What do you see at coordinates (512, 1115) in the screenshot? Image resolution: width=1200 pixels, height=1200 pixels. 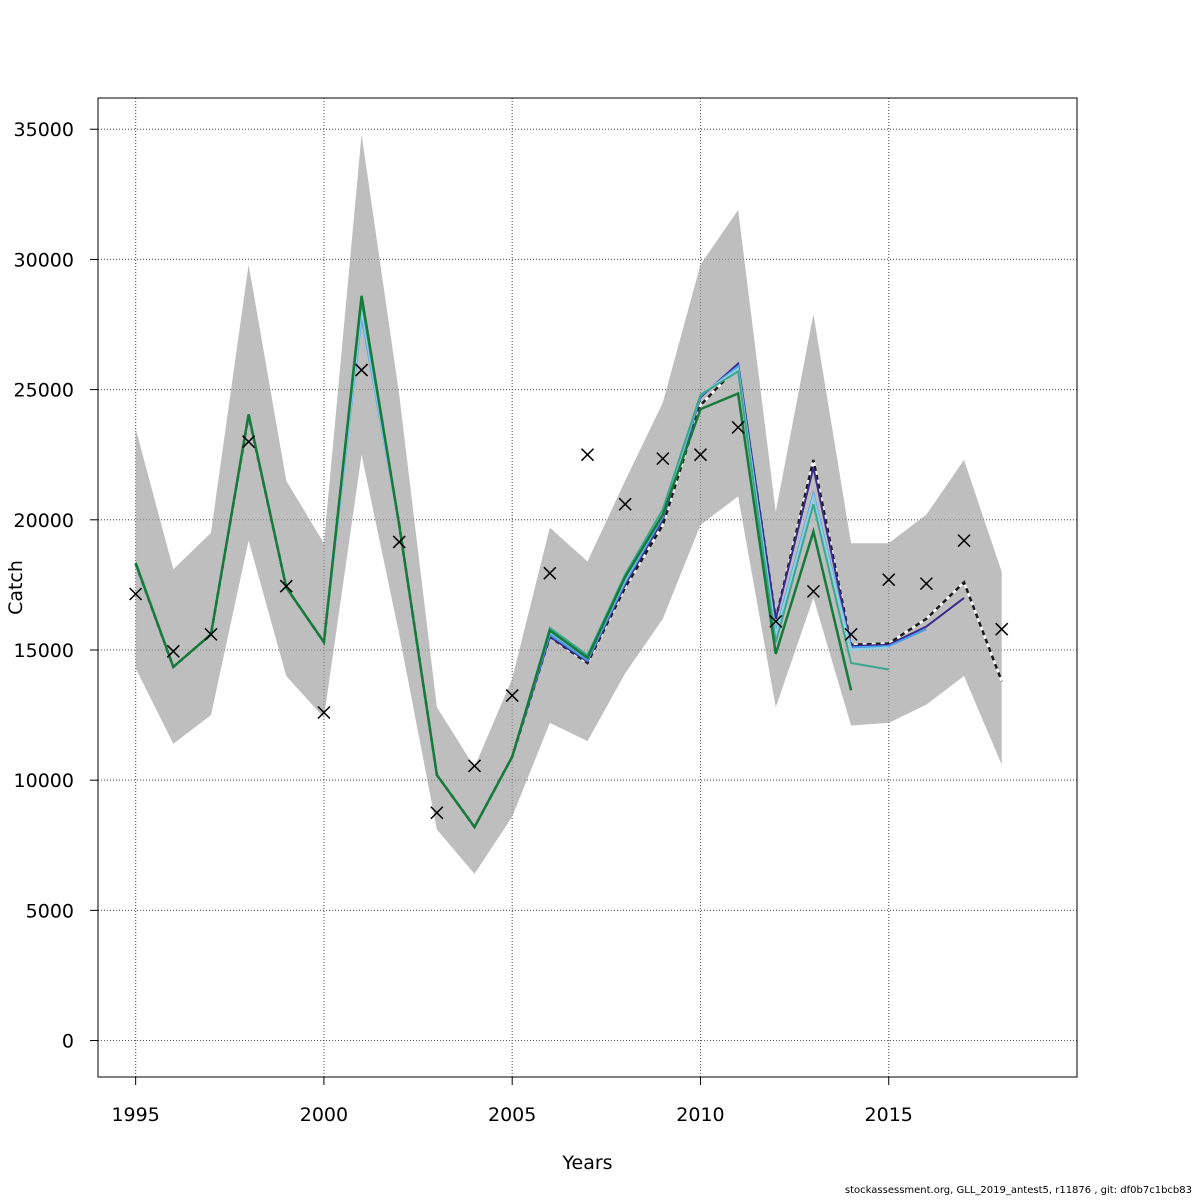 I see `x-tick-label: 2005` at bounding box center [512, 1115].